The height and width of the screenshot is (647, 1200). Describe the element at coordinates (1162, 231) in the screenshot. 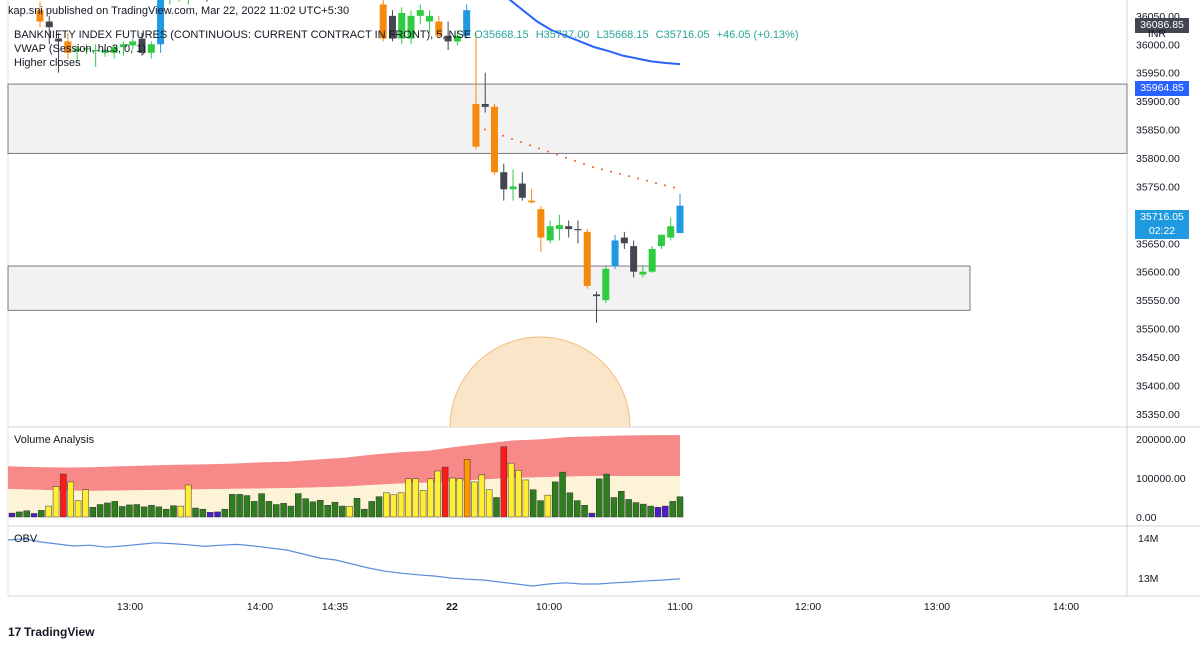

I see `bar-countdown: 02:22` at that location.